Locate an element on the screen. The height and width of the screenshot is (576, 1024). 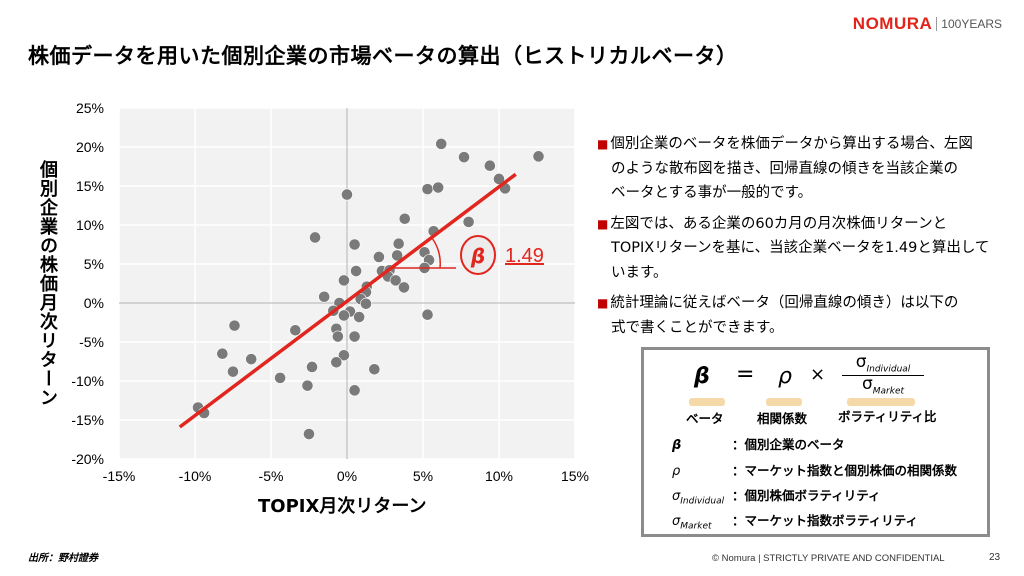
y-tick-label: 5% is located at coordinates (94, 264).